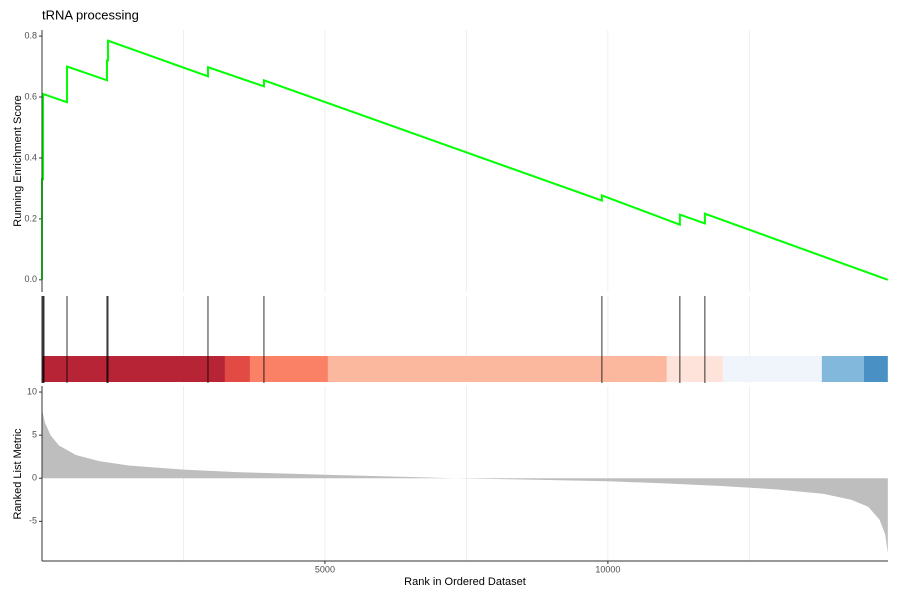  Describe the element at coordinates (34, 435) in the screenshot. I see `y-tick-label: 5` at that location.